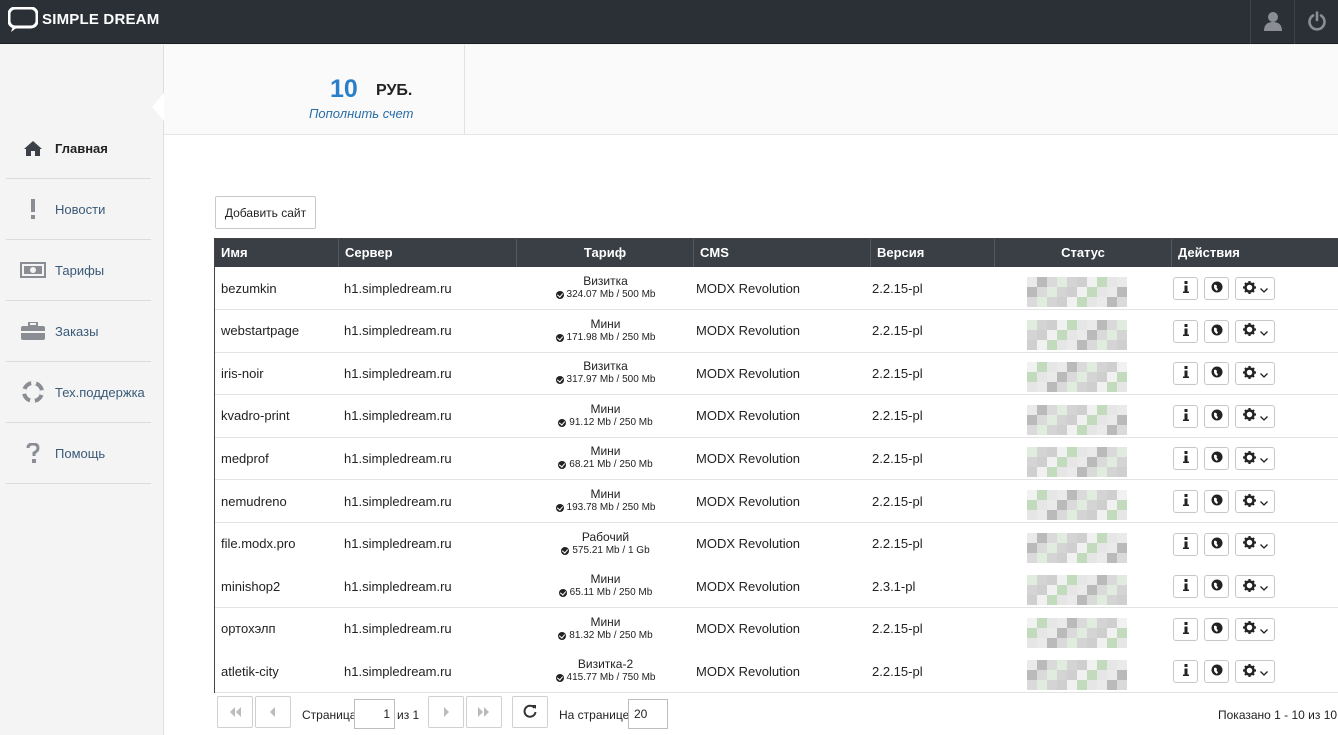  What do you see at coordinates (605, 281) in the screenshot?
I see `tariff-name: Визитка` at bounding box center [605, 281].